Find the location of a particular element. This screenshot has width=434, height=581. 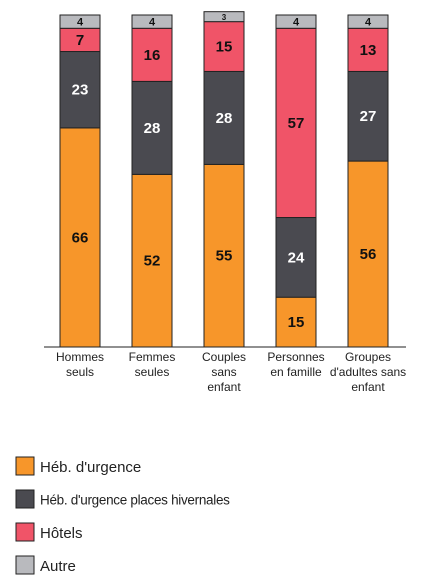

value-label: 52 is located at coordinates (152, 261).